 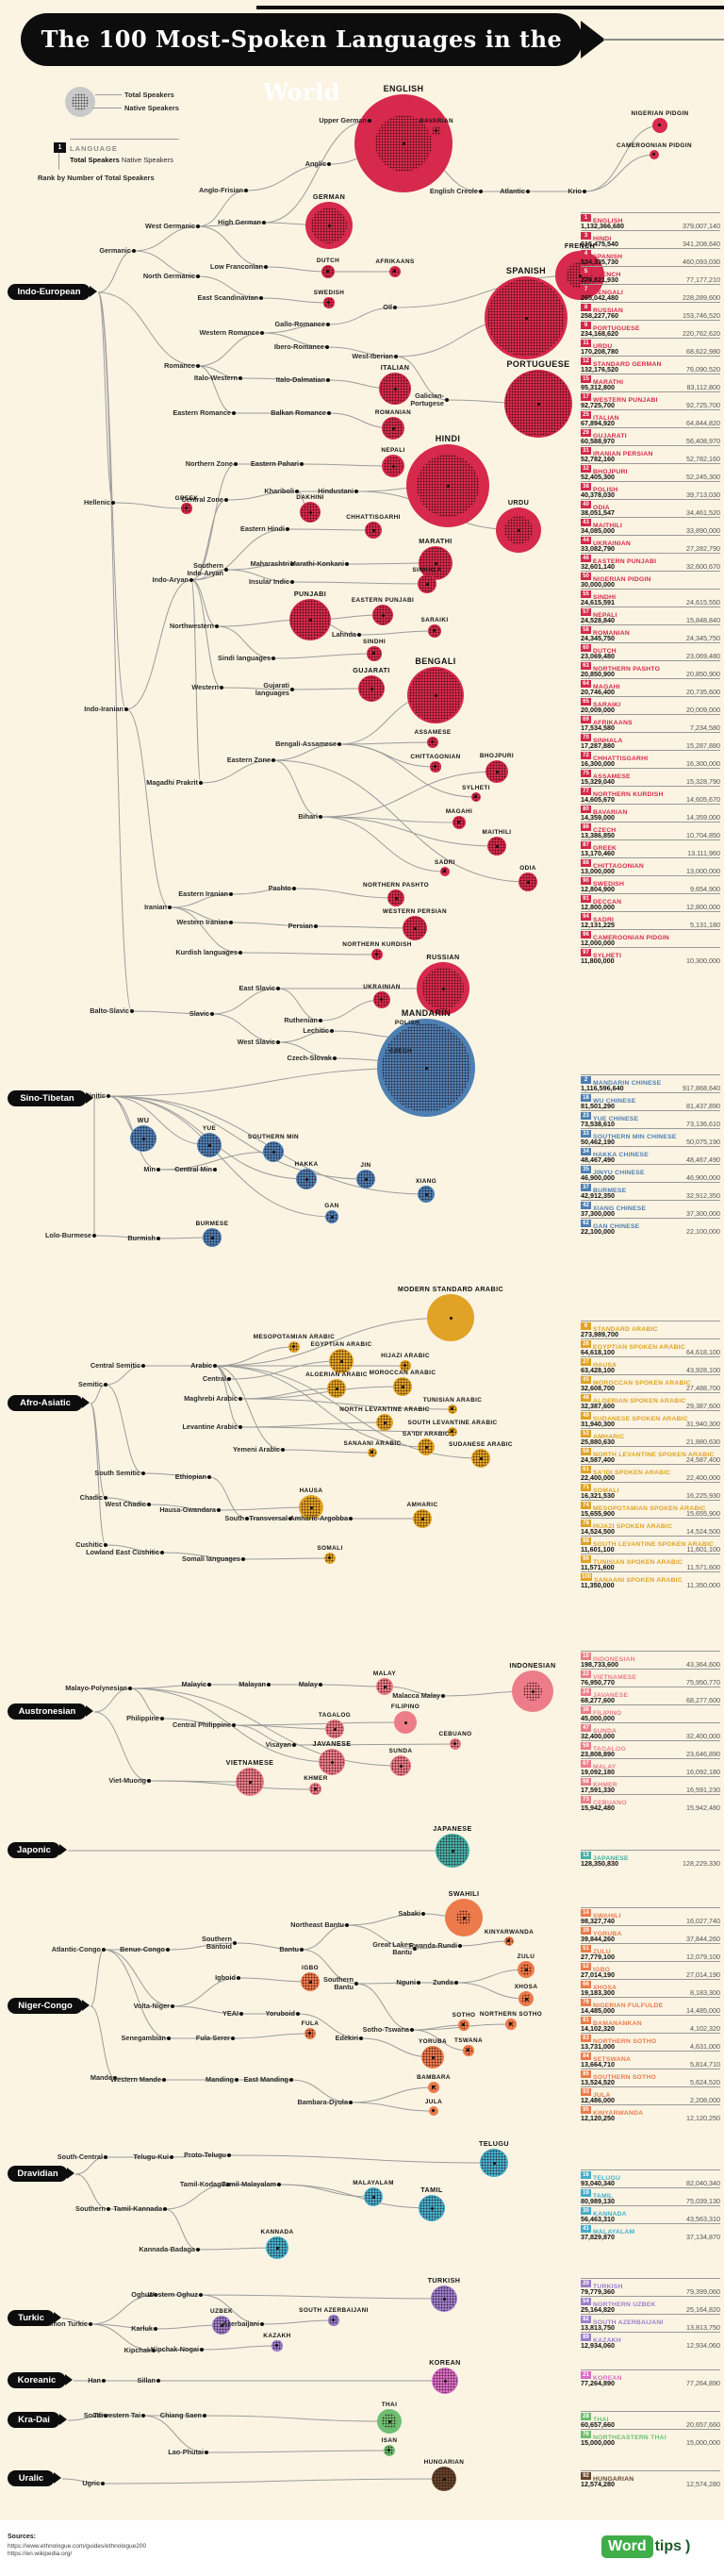 I want to click on language-name: HAKKA CHINESE, so click(x=621, y=1155).